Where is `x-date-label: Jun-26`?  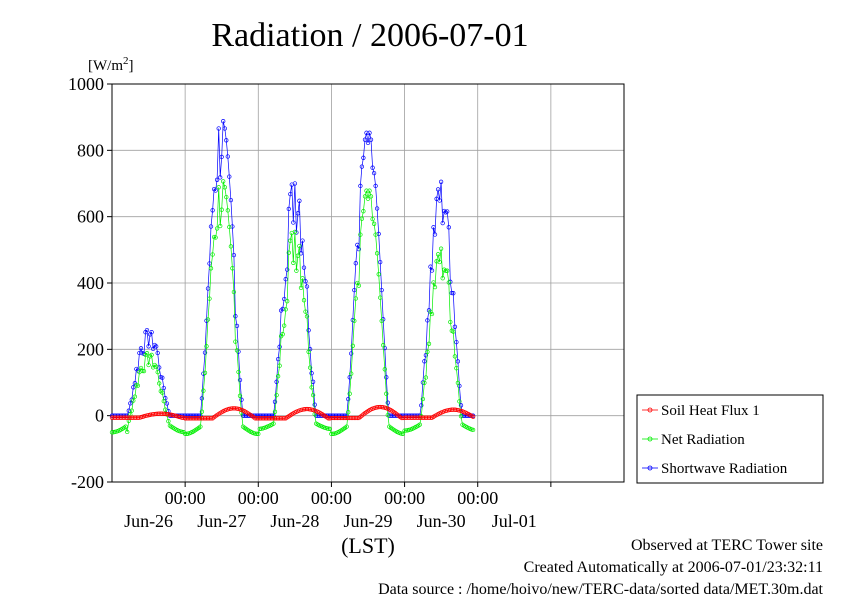
x-date-label: Jun-26 is located at coordinates (148, 521).